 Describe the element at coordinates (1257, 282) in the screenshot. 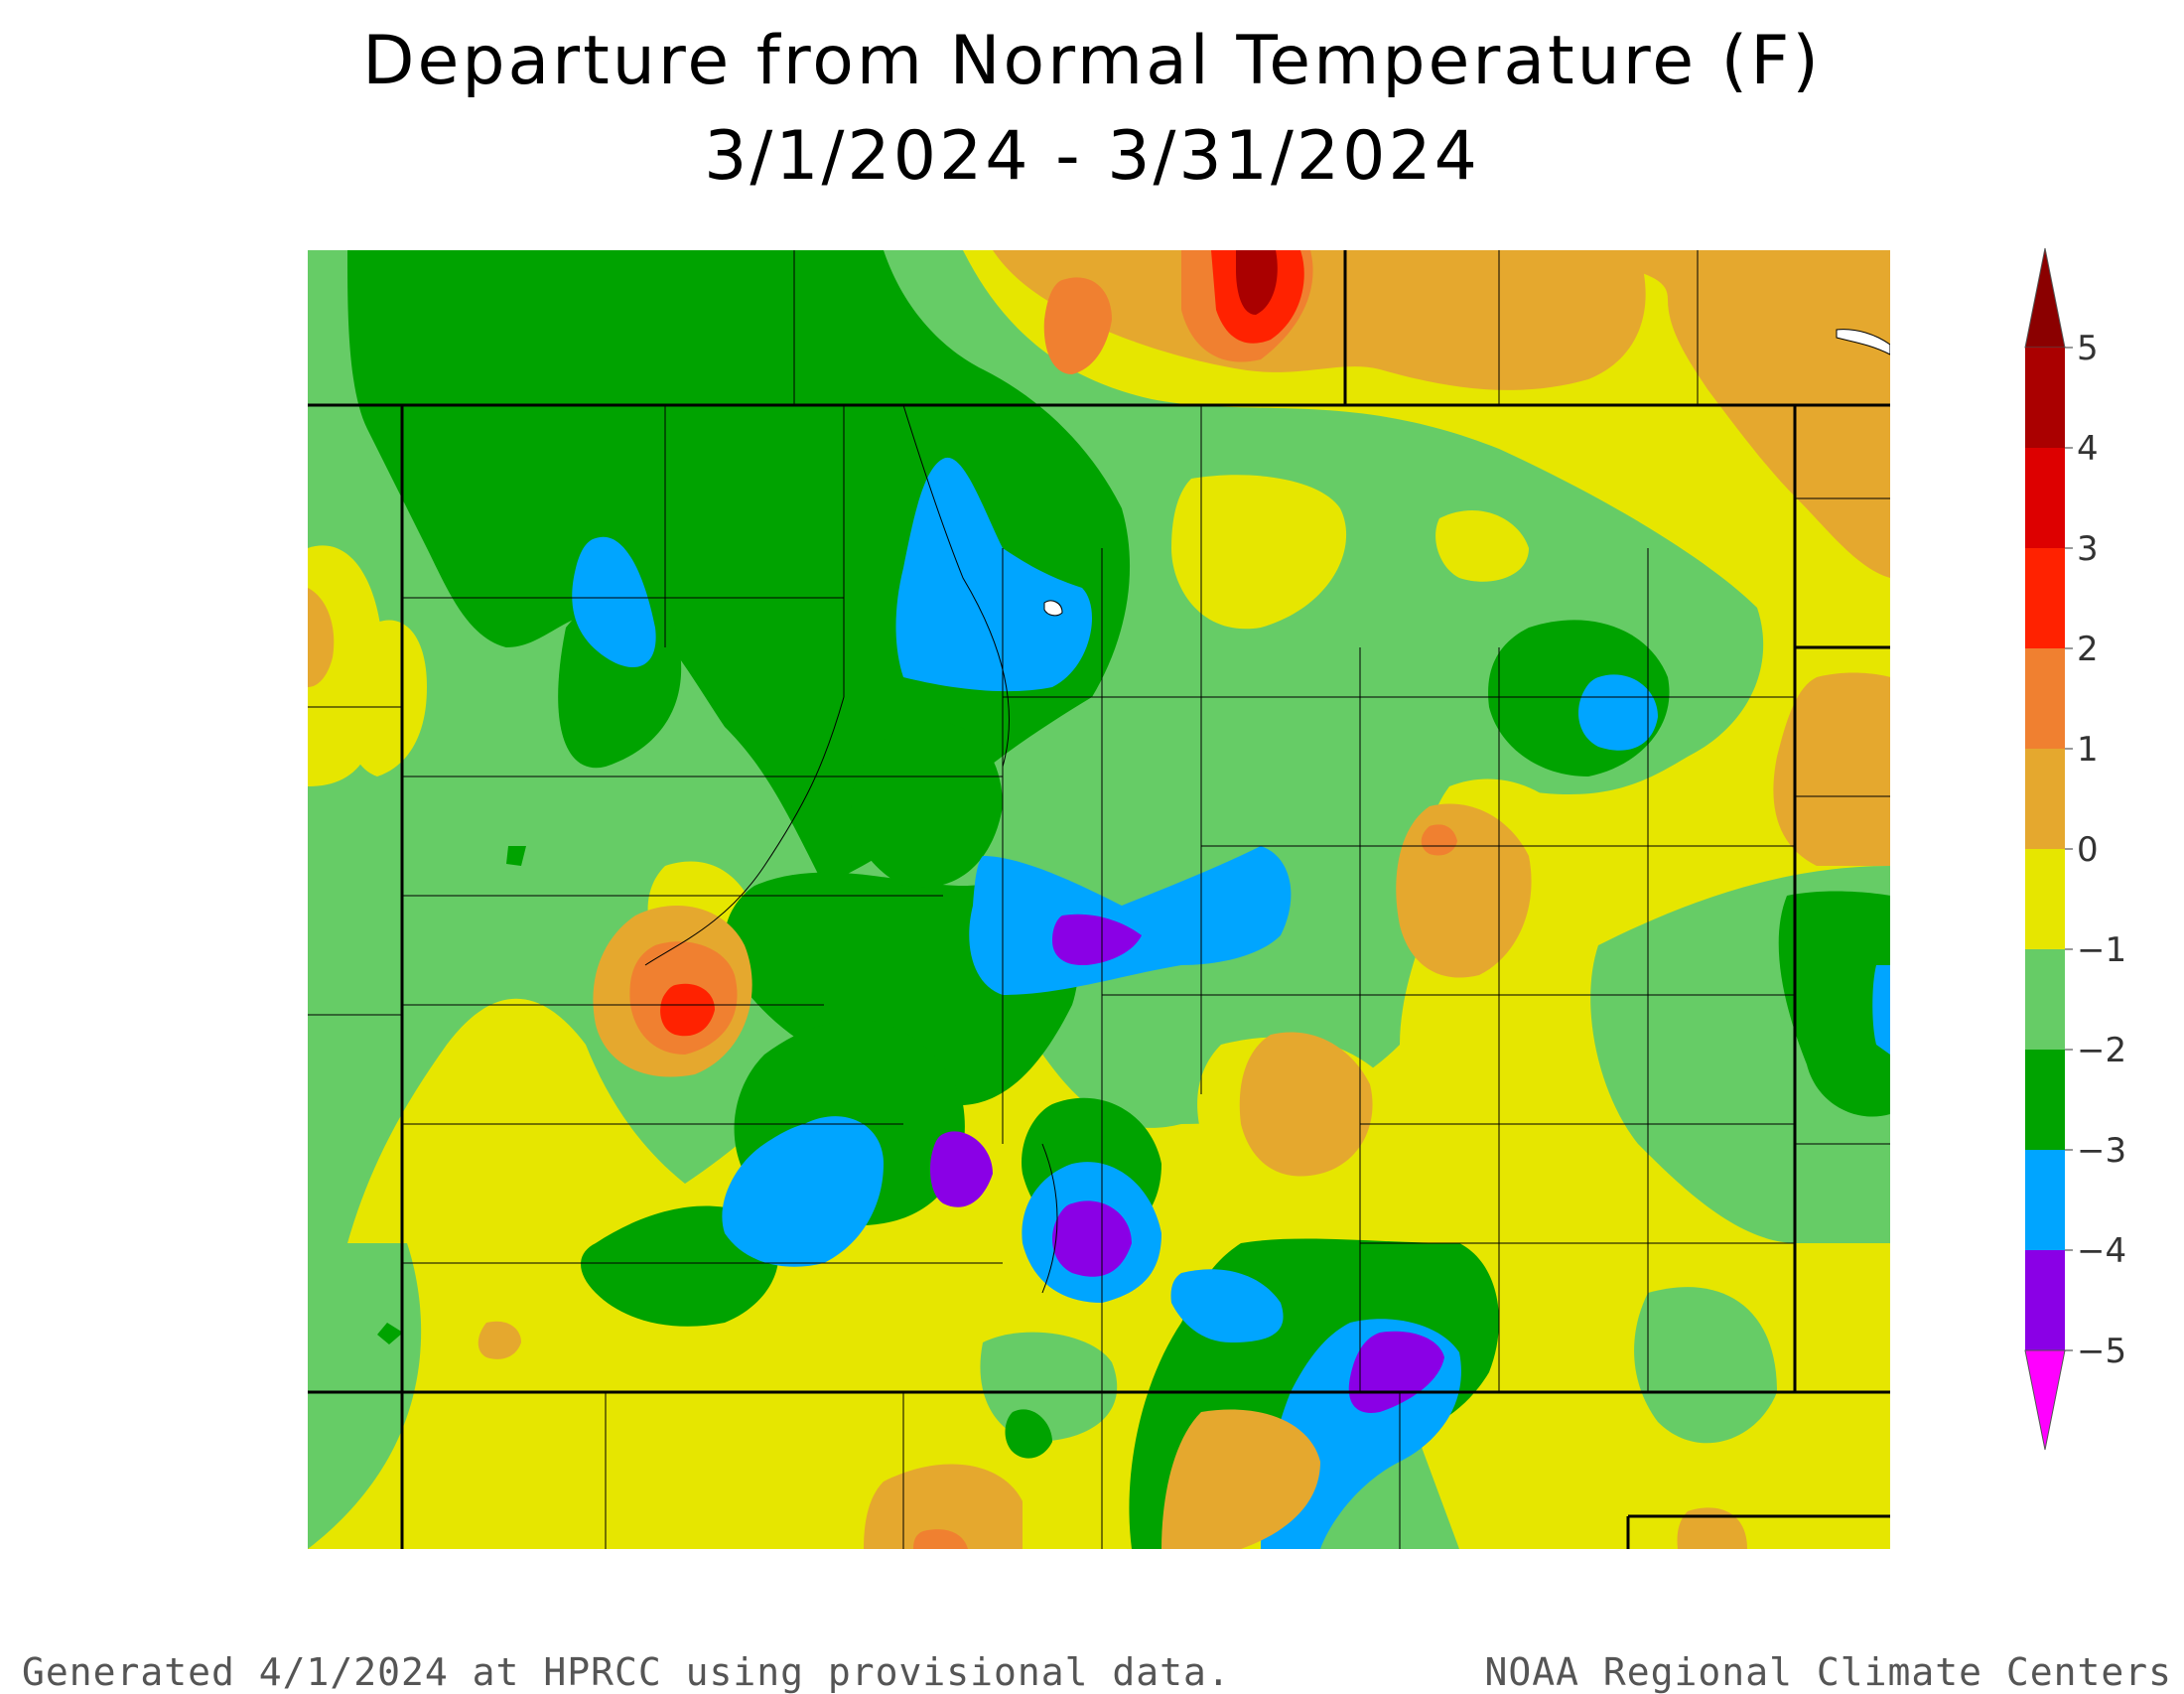

I see `zone-plus4` at that location.